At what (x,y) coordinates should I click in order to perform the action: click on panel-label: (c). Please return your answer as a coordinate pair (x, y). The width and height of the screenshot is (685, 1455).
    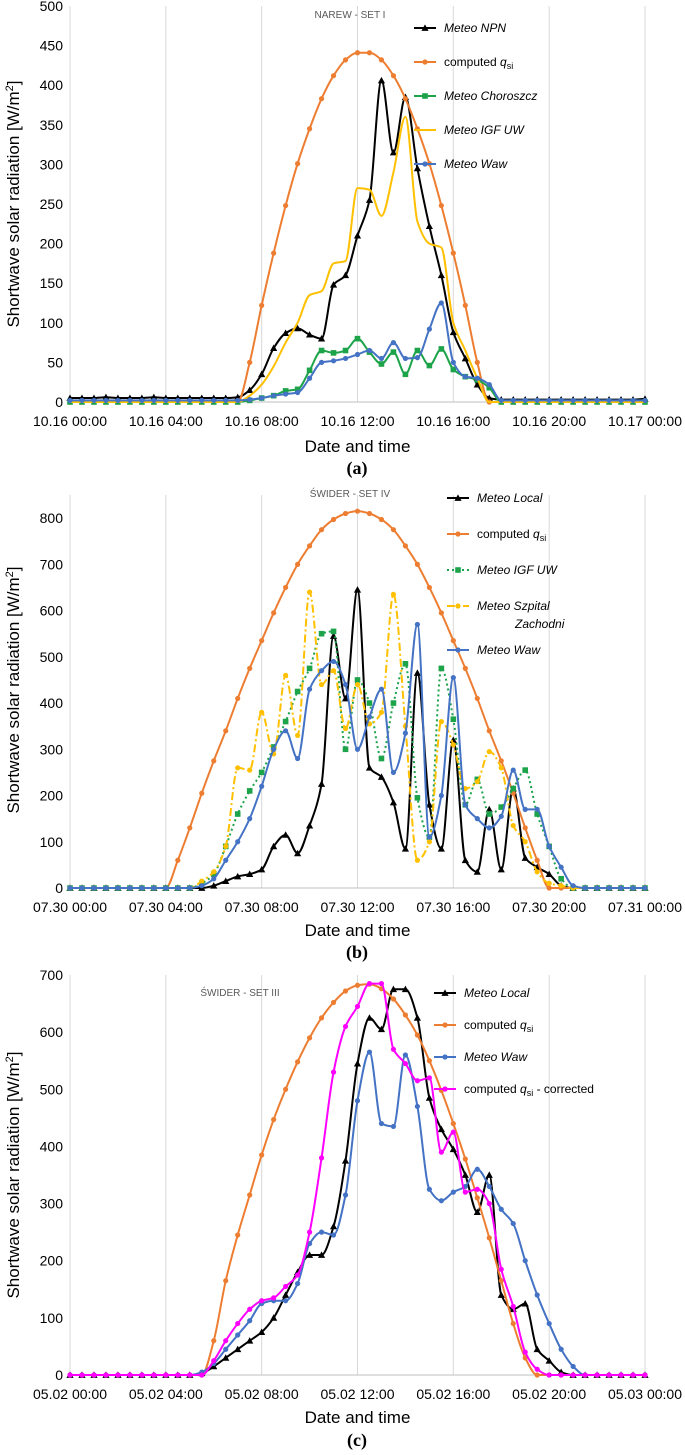
    Looking at the image, I should click on (357, 1440).